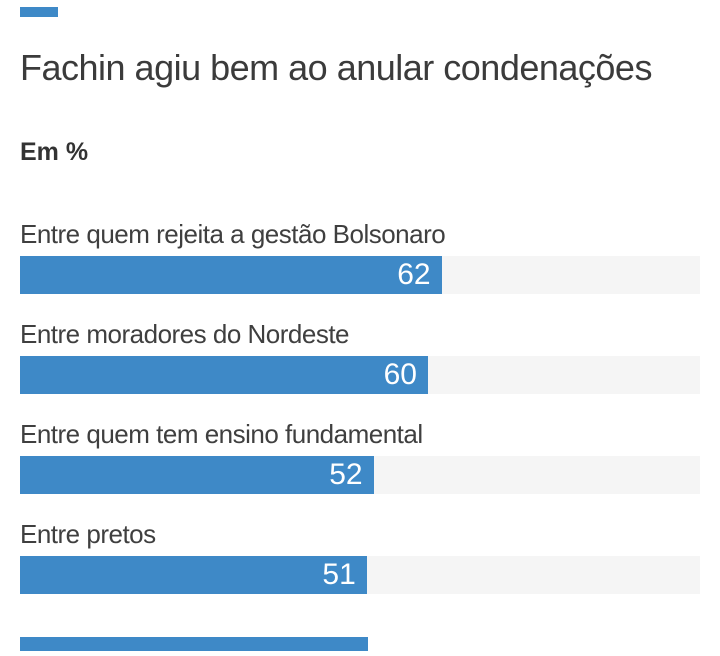  Describe the element at coordinates (193, 575) in the screenshot. I see `bar-fill: 51` at that location.